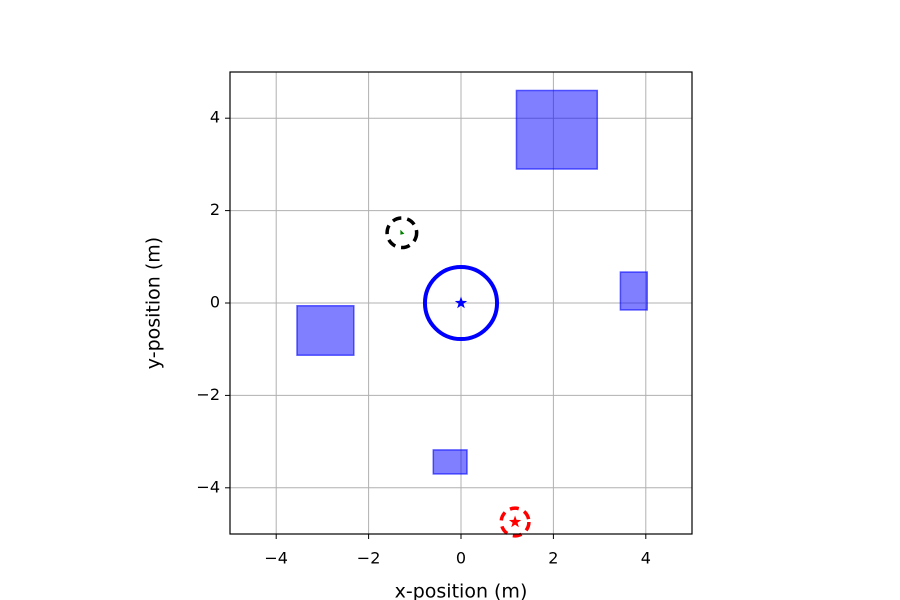  I want to click on y-tick-label: 0, so click(215, 302).